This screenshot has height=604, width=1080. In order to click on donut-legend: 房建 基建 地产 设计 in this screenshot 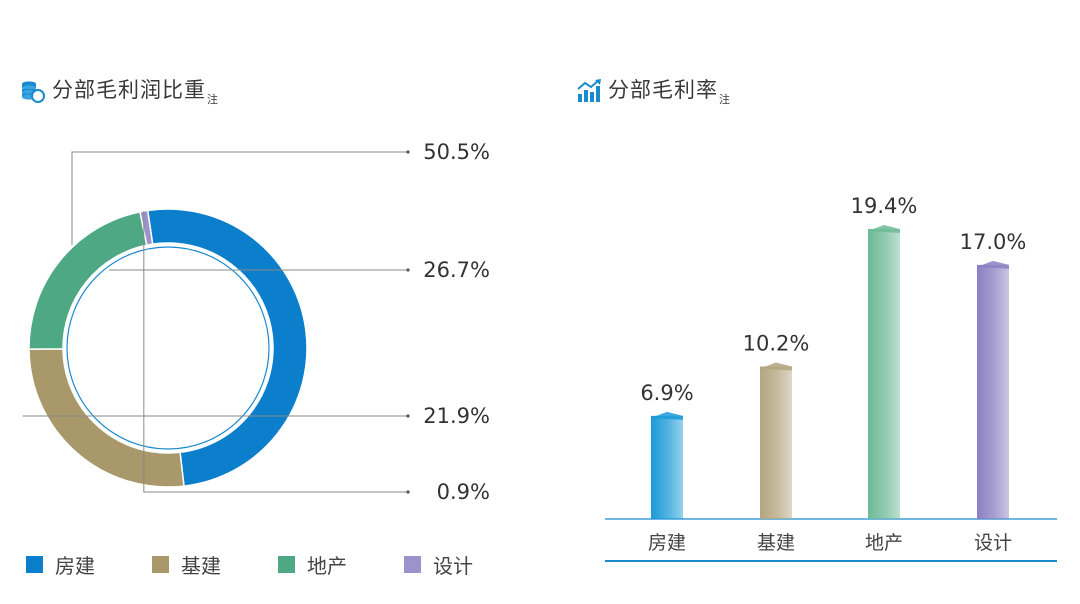, I will do `click(278, 564)`.